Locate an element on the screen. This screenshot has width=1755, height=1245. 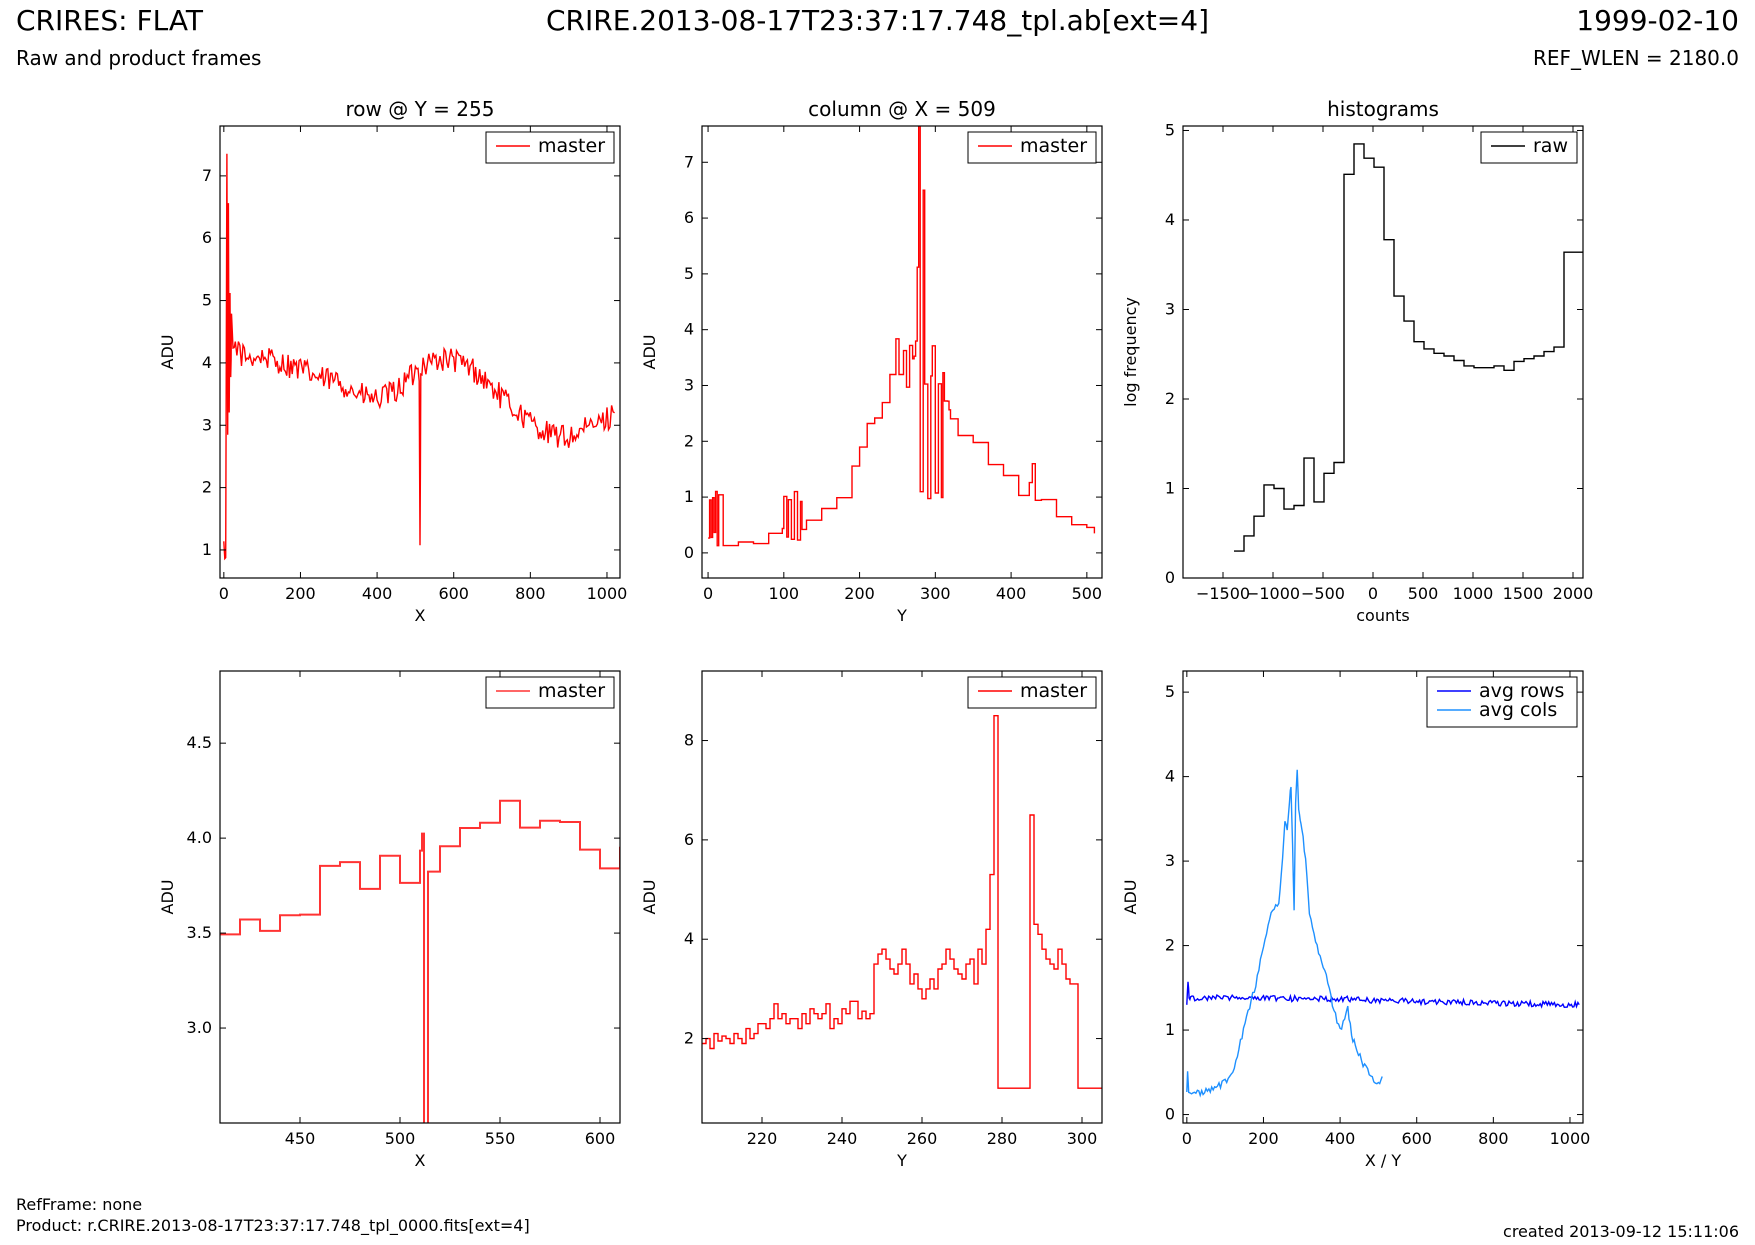
x-tick-label: −1000 is located at coordinates (1273, 593).